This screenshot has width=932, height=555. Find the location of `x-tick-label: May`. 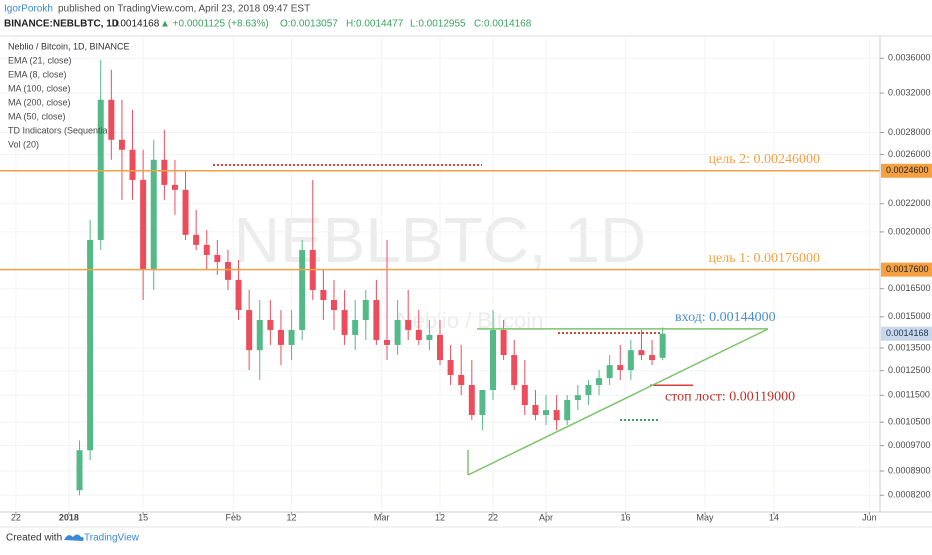

x-tick-label: May is located at coordinates (706, 517).